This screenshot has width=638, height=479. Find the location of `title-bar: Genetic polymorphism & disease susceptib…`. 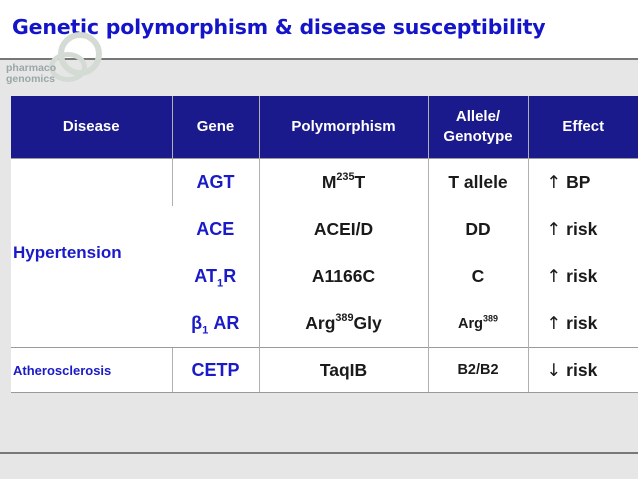

title-bar: Genetic polymorphism & disease susceptib… is located at coordinates (319, 29).